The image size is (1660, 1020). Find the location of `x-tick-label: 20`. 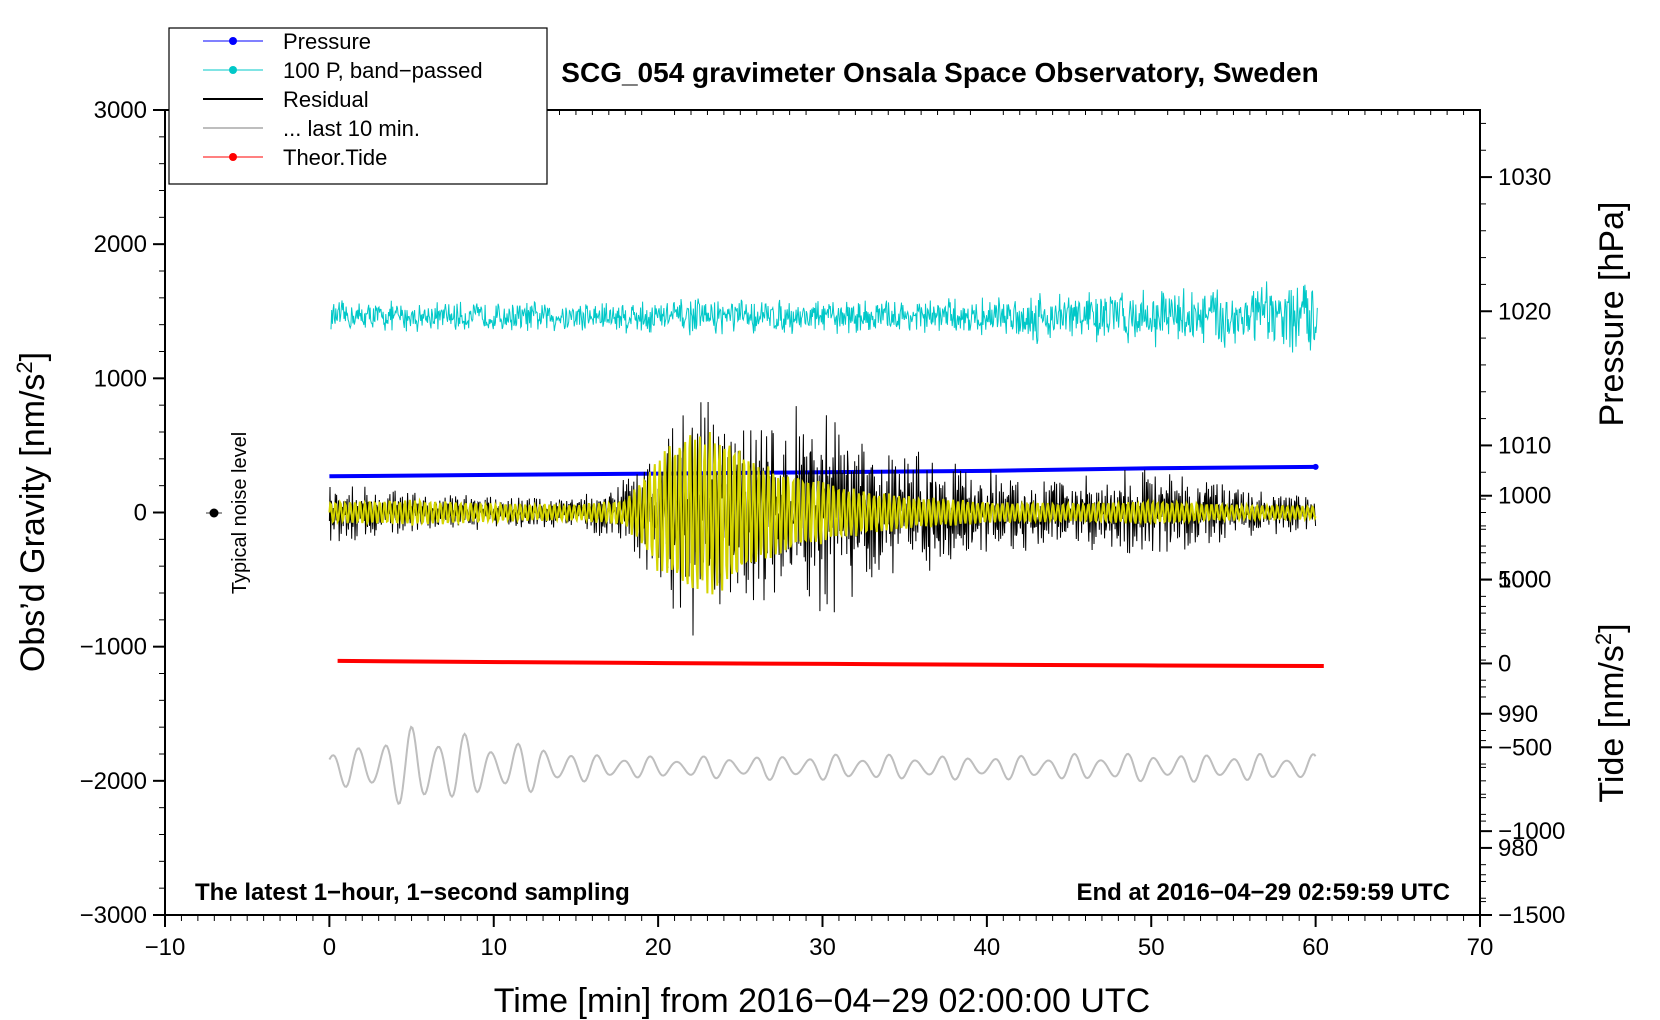

x-tick-label: 20 is located at coordinates (658, 947).